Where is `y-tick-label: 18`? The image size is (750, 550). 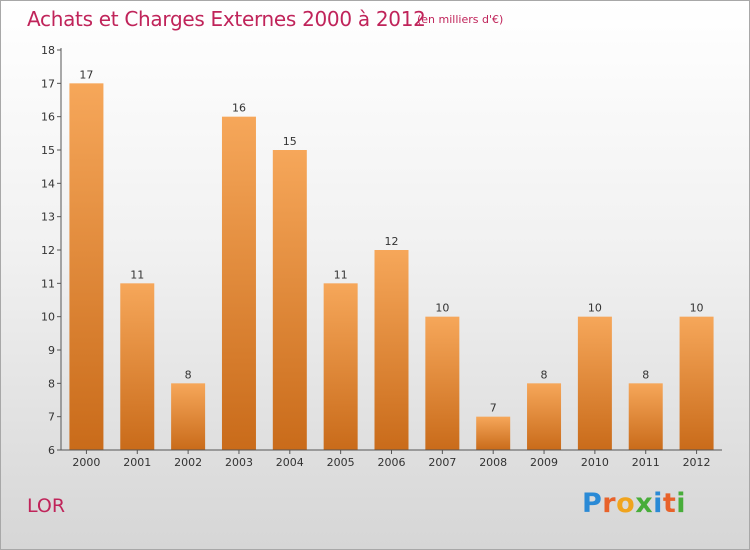 y-tick-label: 18 is located at coordinates (48, 50).